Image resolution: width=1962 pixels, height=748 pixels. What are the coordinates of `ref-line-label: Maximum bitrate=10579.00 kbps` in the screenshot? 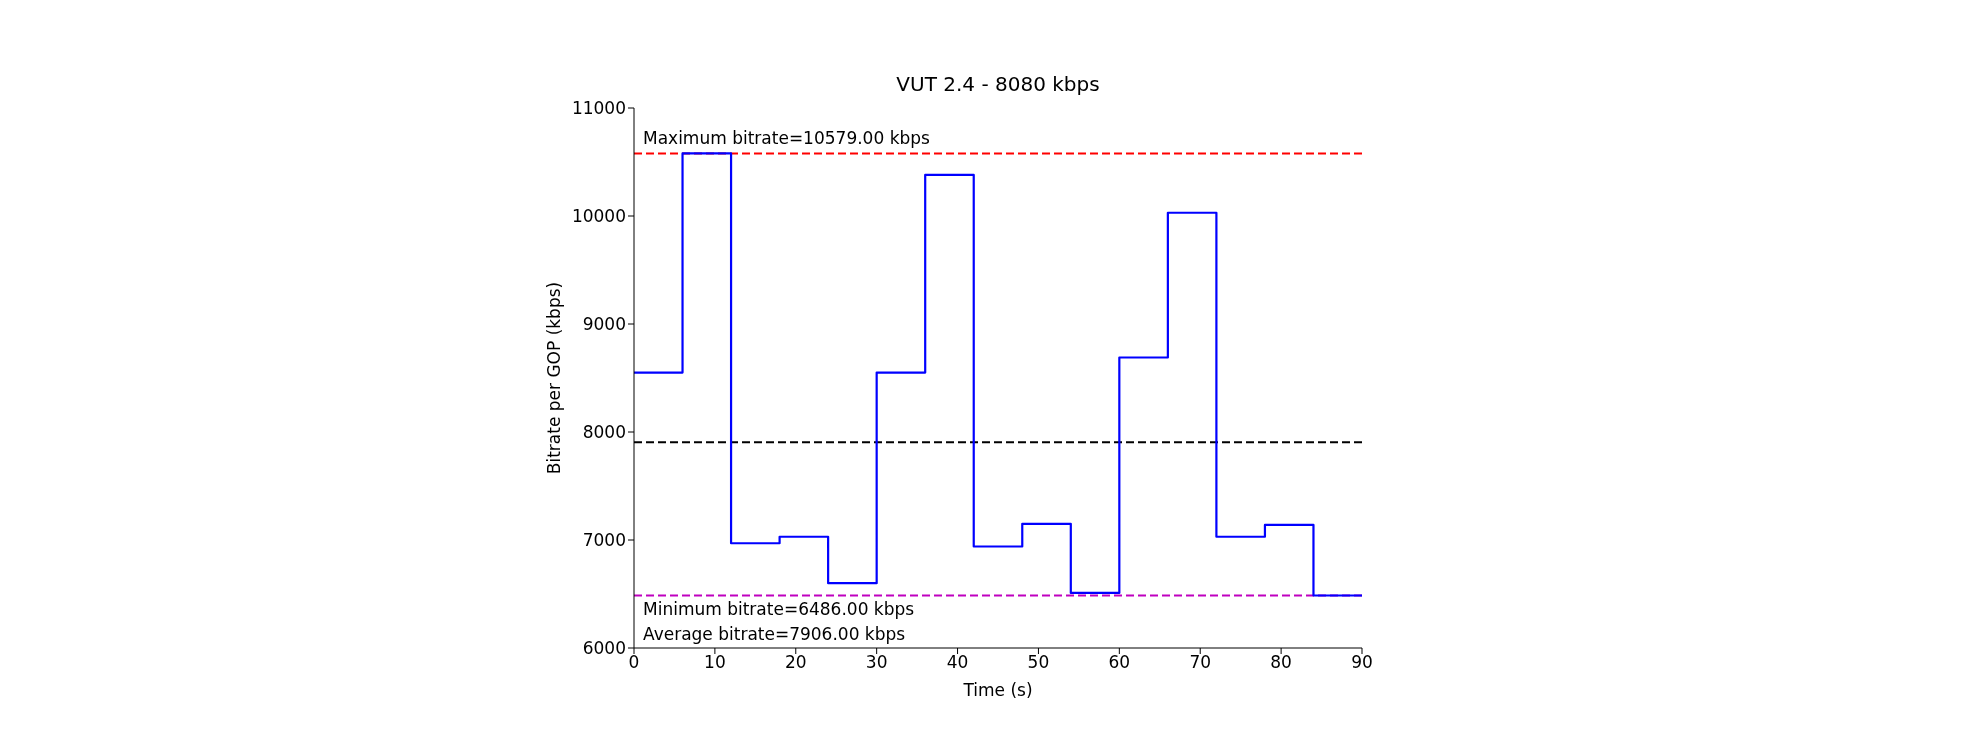 It's located at (786, 138).